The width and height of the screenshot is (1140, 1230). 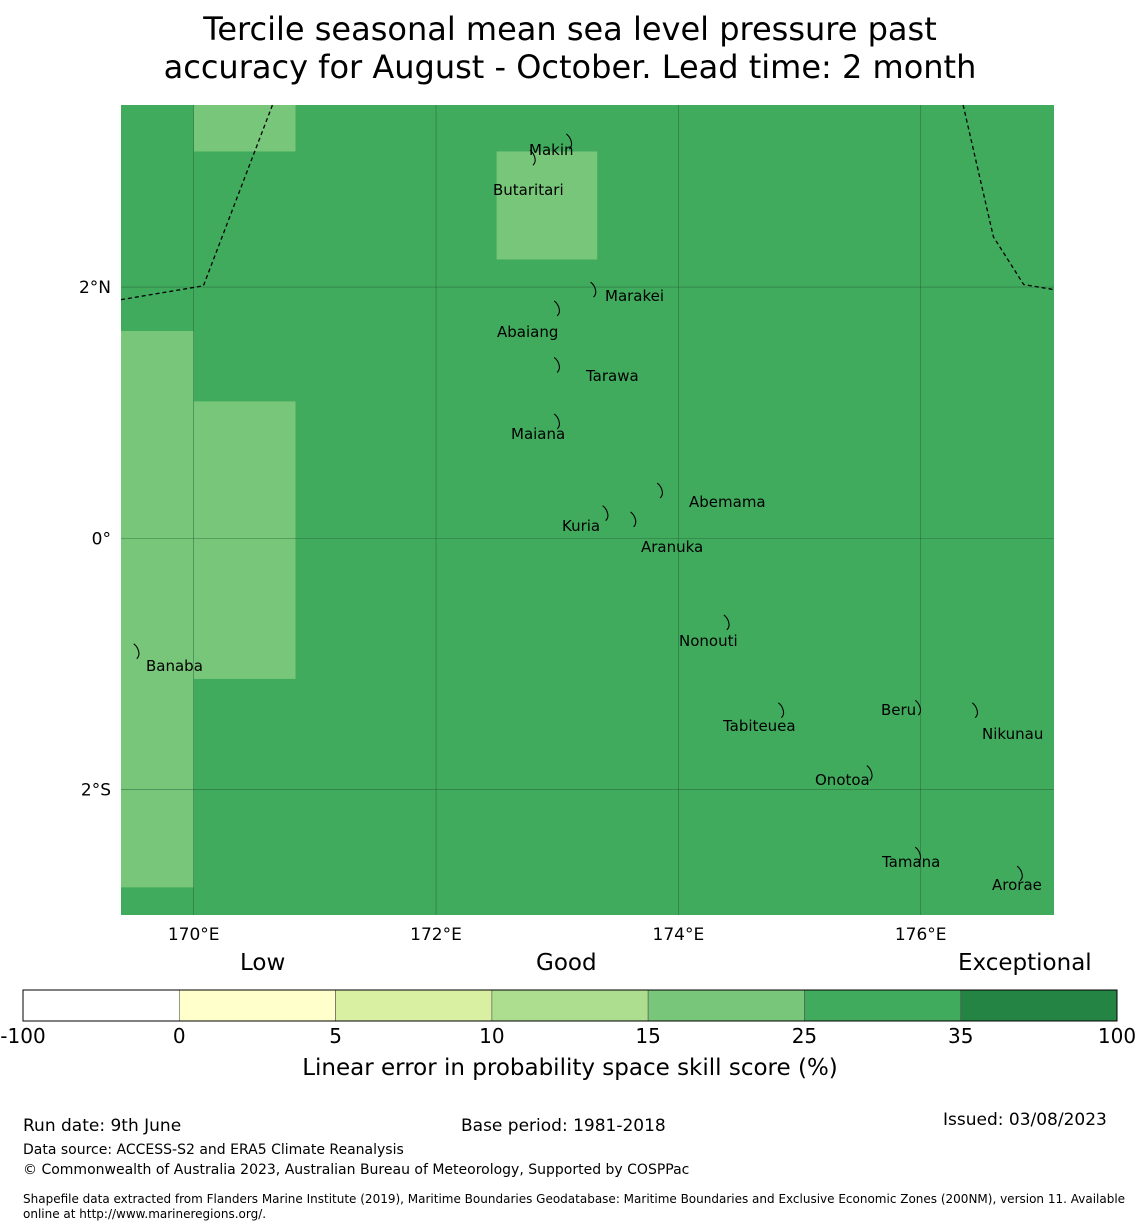 What do you see at coordinates (538, 434) in the screenshot?
I see `island-label: Maiana` at bounding box center [538, 434].